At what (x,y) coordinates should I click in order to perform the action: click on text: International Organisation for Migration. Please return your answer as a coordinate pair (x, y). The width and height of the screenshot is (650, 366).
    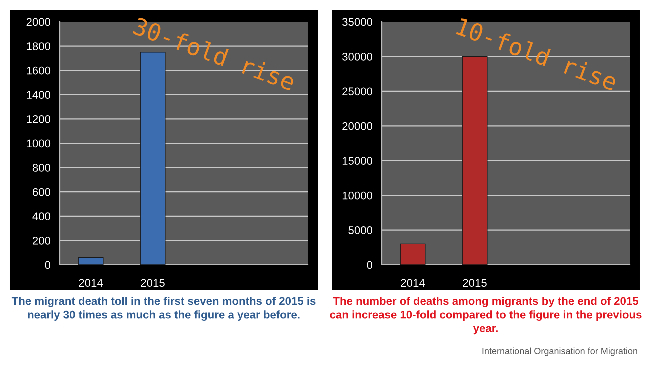
    Looking at the image, I should click on (560, 352).